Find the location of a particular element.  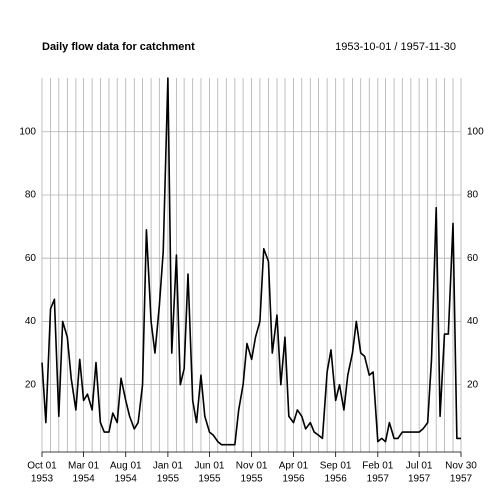

y-tick-label-right: 40 is located at coordinates (473, 321).